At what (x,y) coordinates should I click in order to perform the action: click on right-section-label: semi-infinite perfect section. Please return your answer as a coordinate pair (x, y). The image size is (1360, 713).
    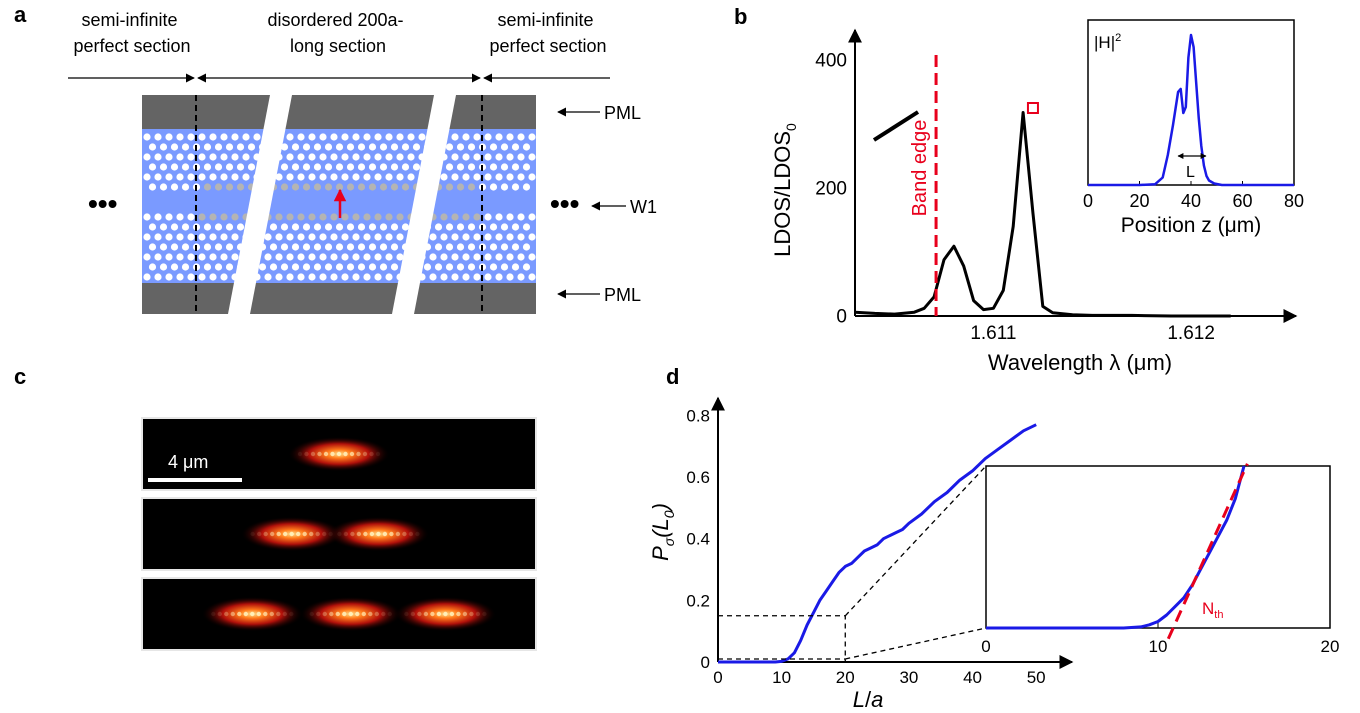
    Looking at the image, I should click on (547, 33).